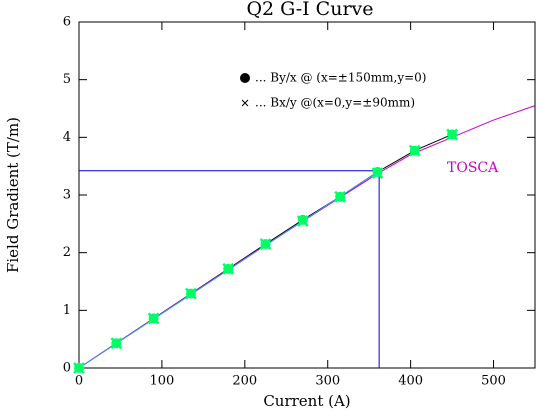 This screenshot has height=411, width=537. I want to click on x-tick-label: 100, so click(161, 381).